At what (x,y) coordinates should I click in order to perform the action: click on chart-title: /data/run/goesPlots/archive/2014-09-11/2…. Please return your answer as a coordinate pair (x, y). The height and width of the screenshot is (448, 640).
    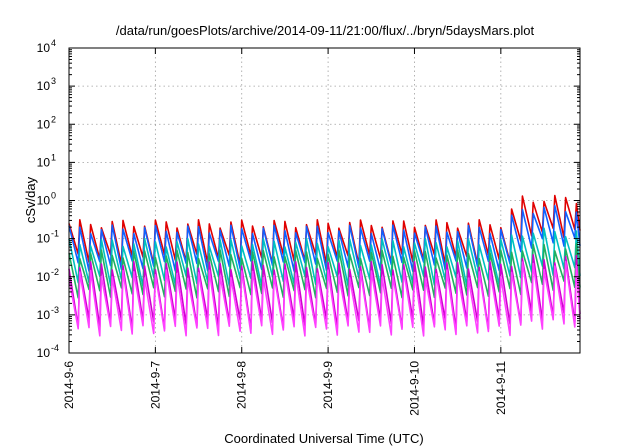
    Looking at the image, I should click on (325, 30).